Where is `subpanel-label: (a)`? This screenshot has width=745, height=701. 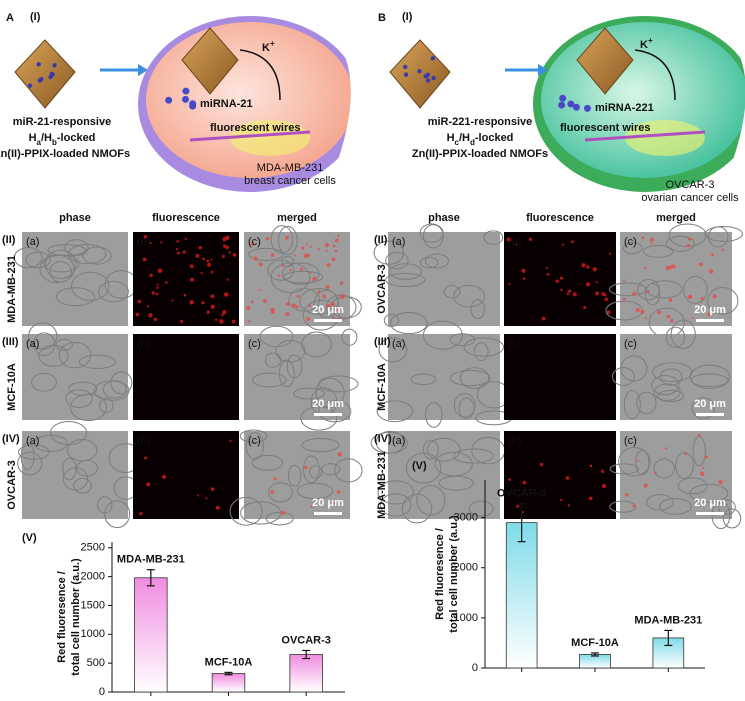
subpanel-label: (a) is located at coordinates (32, 344).